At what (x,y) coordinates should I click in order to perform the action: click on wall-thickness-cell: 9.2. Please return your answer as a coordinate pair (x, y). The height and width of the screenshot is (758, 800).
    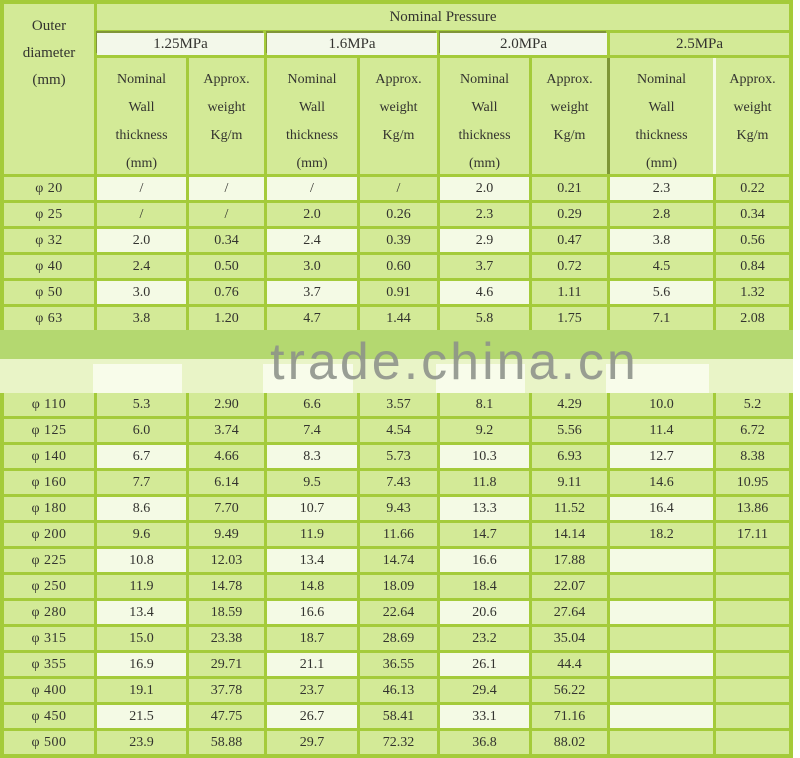
    Looking at the image, I should click on (484, 430).